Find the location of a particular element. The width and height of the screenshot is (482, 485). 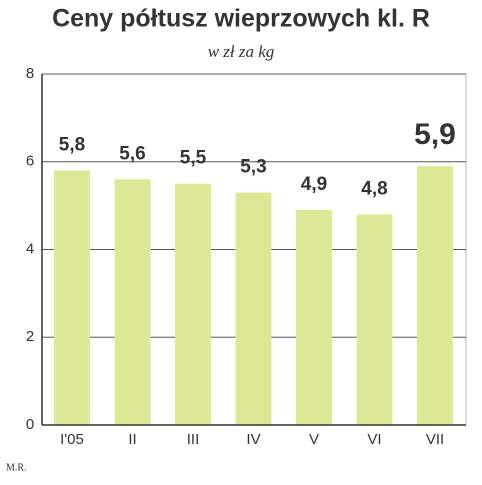

x-tick-label: IV is located at coordinates (253, 439).